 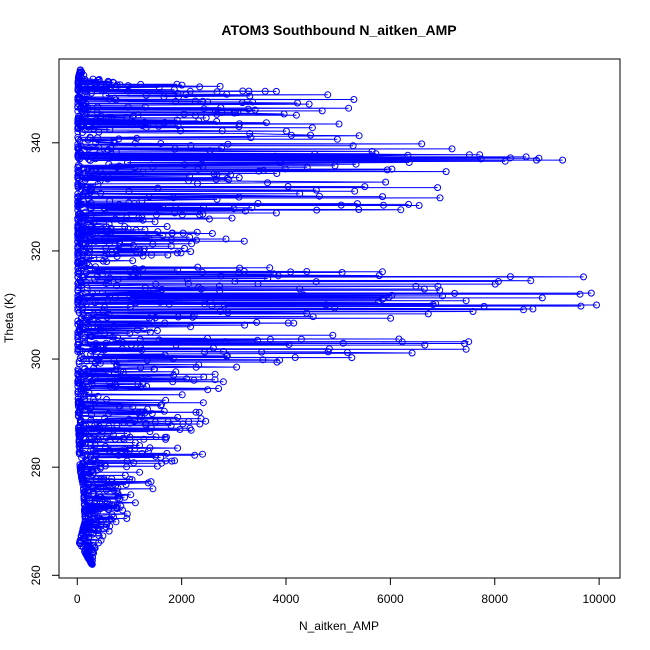 What do you see at coordinates (77, 599) in the screenshot?
I see `x-tick-label: 0` at bounding box center [77, 599].